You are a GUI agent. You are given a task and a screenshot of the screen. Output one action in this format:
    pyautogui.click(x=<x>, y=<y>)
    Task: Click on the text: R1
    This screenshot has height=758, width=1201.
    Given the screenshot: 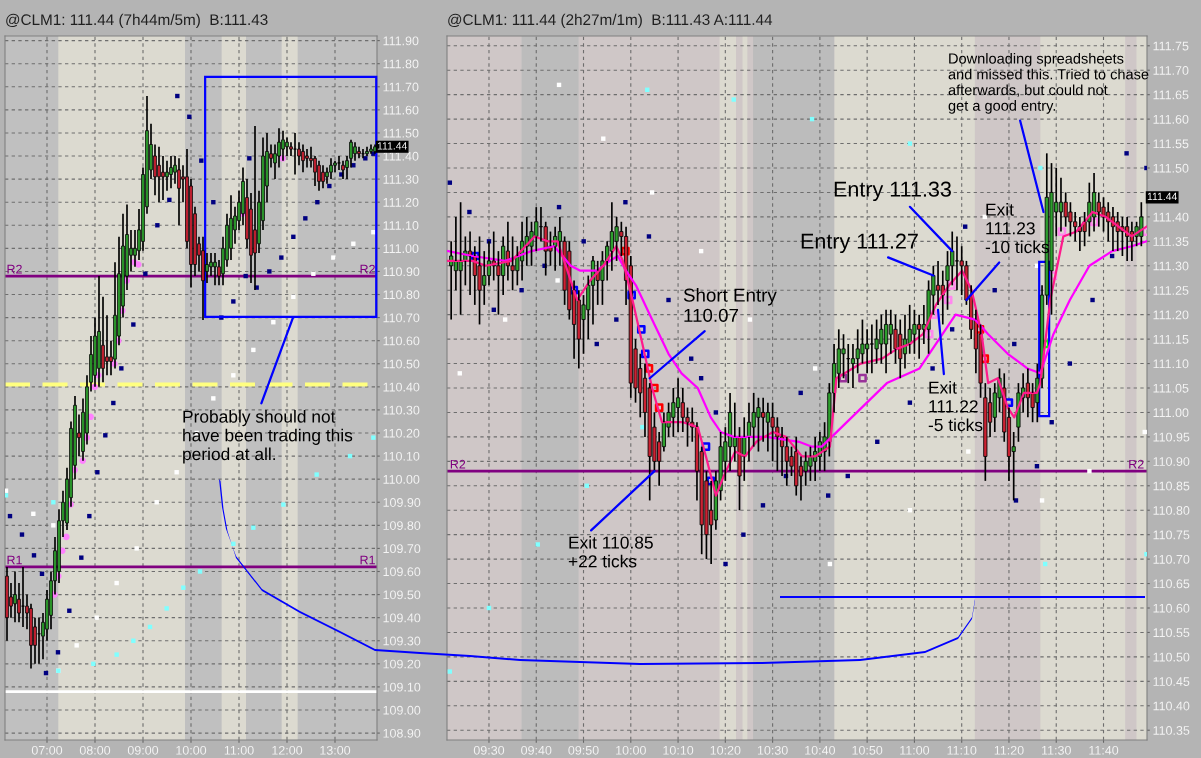 What is the action you would take?
    pyautogui.click(x=367, y=560)
    